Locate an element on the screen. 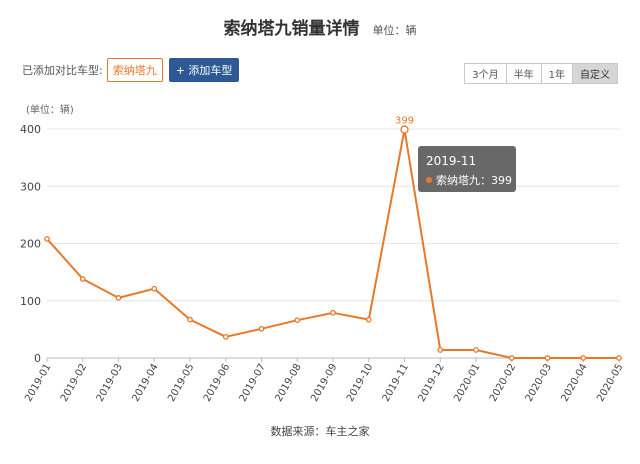 This screenshot has width=640, height=464. x-tick-label: 2020-03 is located at coordinates (539, 383).